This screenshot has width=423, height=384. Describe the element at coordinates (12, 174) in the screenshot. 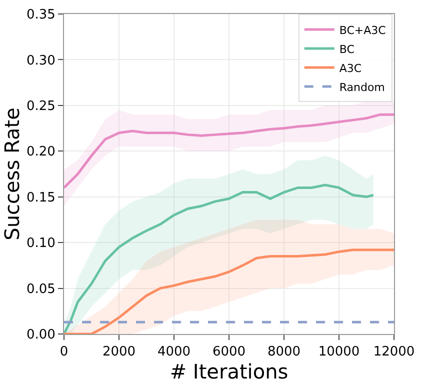

I see `y-axis-title: Success Rate` at that location.